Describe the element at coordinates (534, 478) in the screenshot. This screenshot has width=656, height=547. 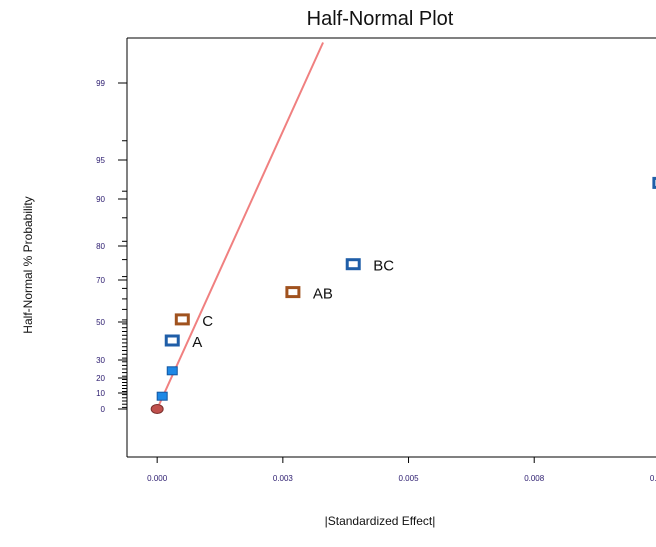
I see `x-tick-label: 0.008` at that location.